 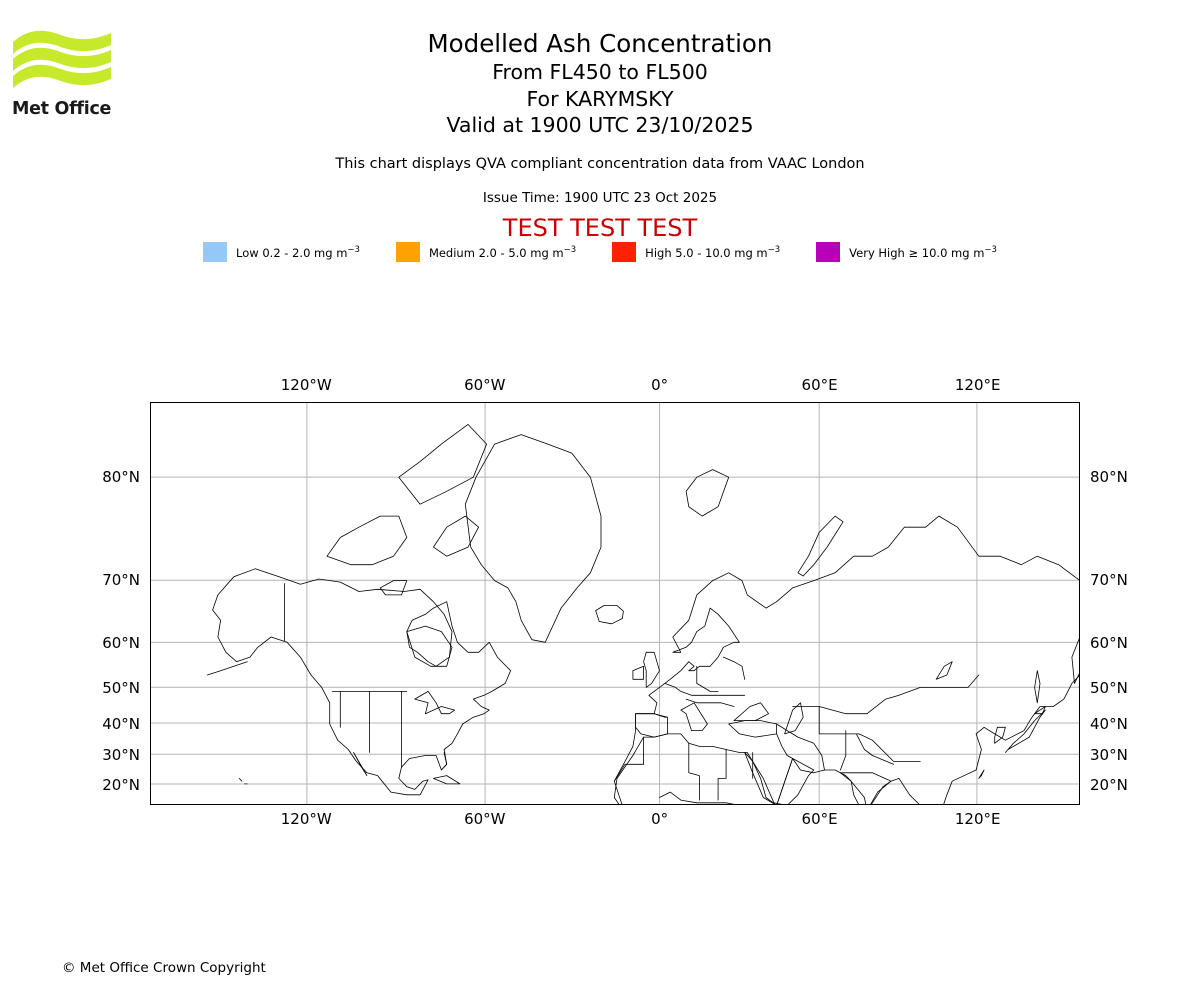 I want to click on lon-tick-bottom-4: 120°E, so click(x=977, y=819).